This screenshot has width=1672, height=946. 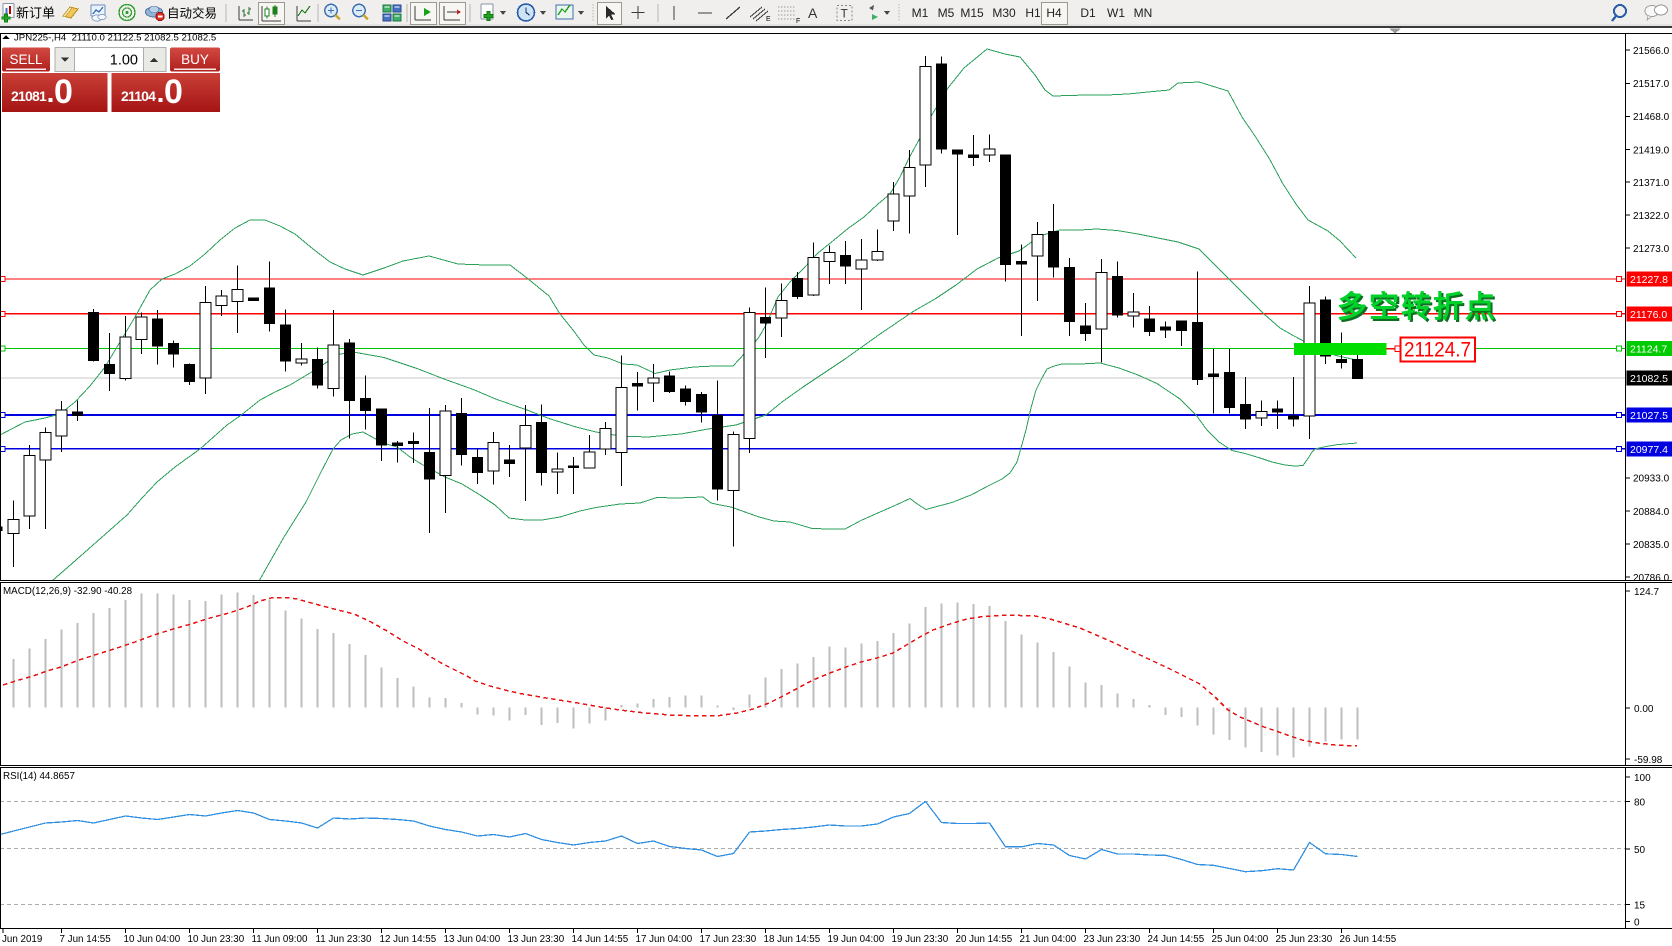 I want to click on svg-text: -59.98, so click(x=1648, y=760).